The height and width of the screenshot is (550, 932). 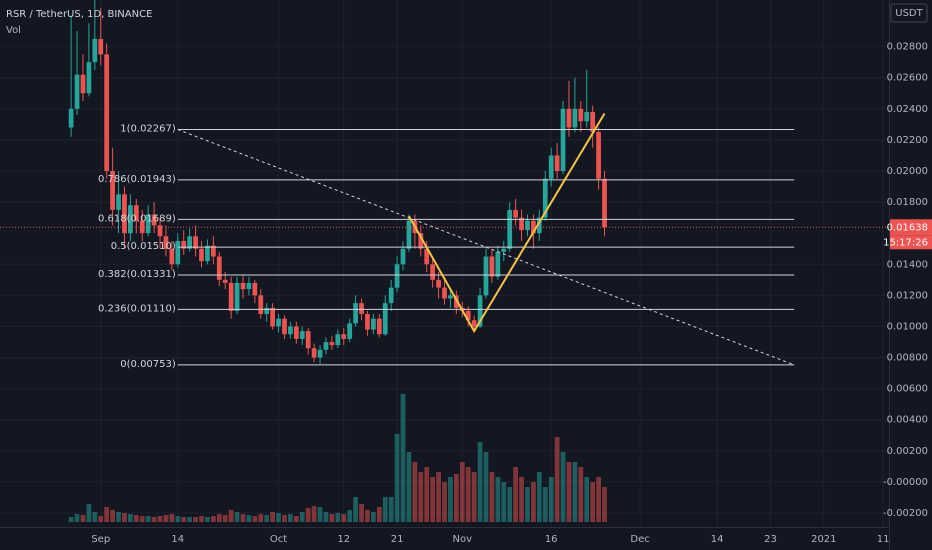 What do you see at coordinates (907, 295) in the screenshot?
I see `y-tick-label: 0.01200` at bounding box center [907, 295].